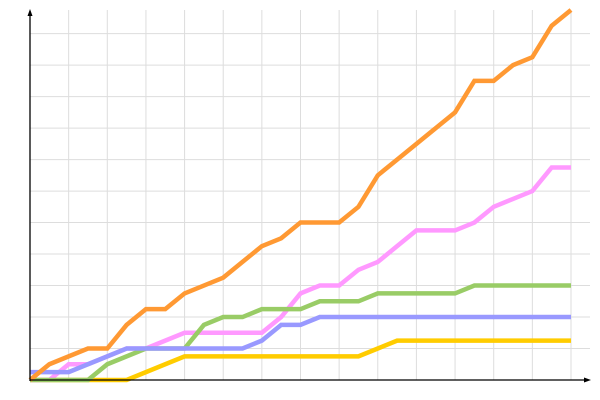  What do you see at coordinates (30, 12) in the screenshot?
I see `y-axis-arrow-icon` at bounding box center [30, 12].